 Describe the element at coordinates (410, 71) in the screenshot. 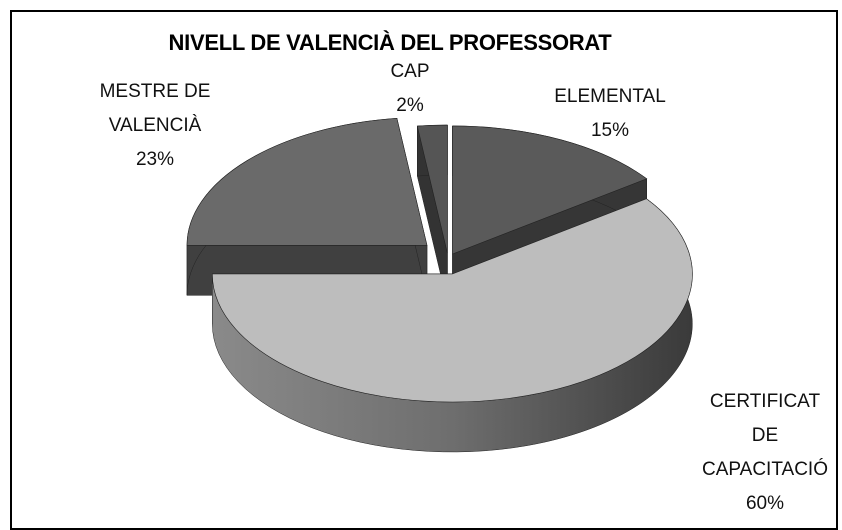

I see `category-label: CAP` at that location.